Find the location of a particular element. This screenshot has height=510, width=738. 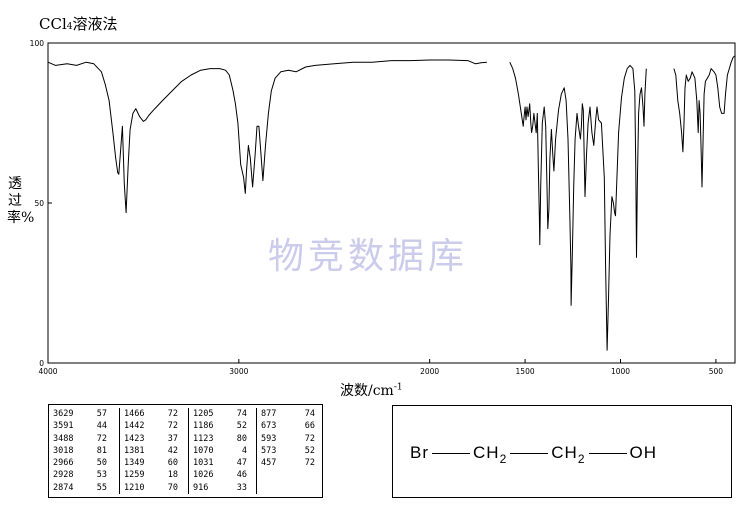

peak-row: 457 72 is located at coordinates (291, 463).